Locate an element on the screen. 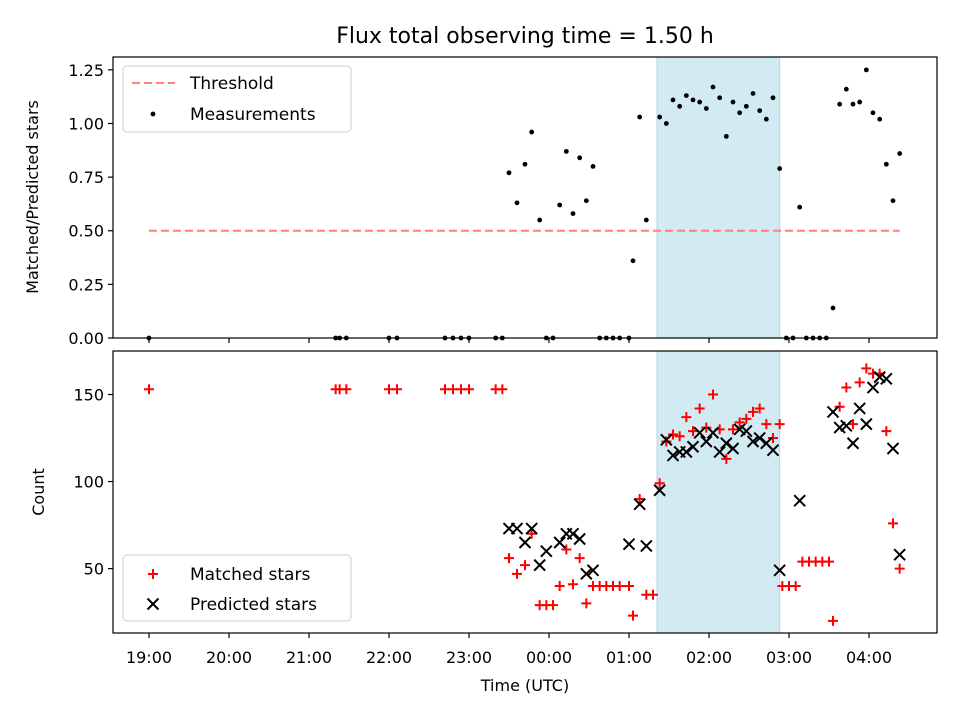 The image size is (960, 720). x-tick-label: 22:00 is located at coordinates (389, 657).